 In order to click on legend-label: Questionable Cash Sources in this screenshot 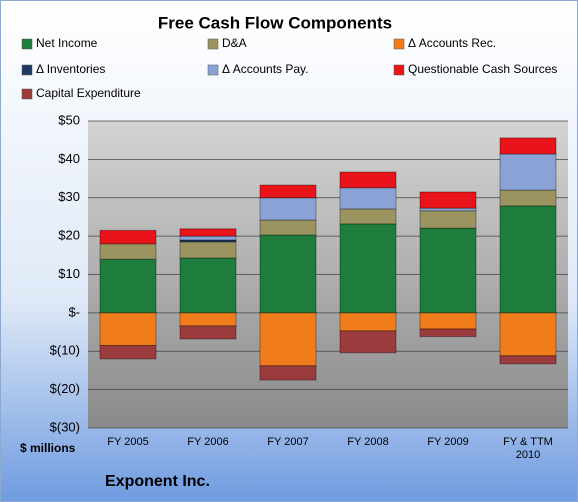, I will do `click(482, 69)`.